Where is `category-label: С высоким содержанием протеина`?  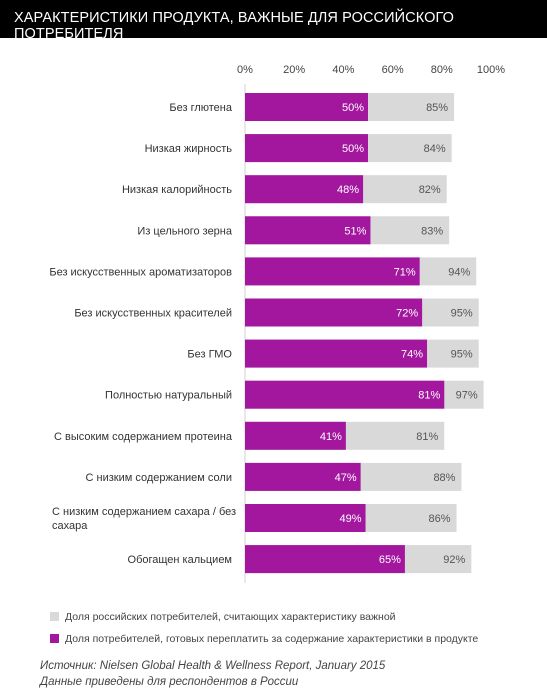 category-label: С высоким содержанием протеина is located at coordinates (143, 437).